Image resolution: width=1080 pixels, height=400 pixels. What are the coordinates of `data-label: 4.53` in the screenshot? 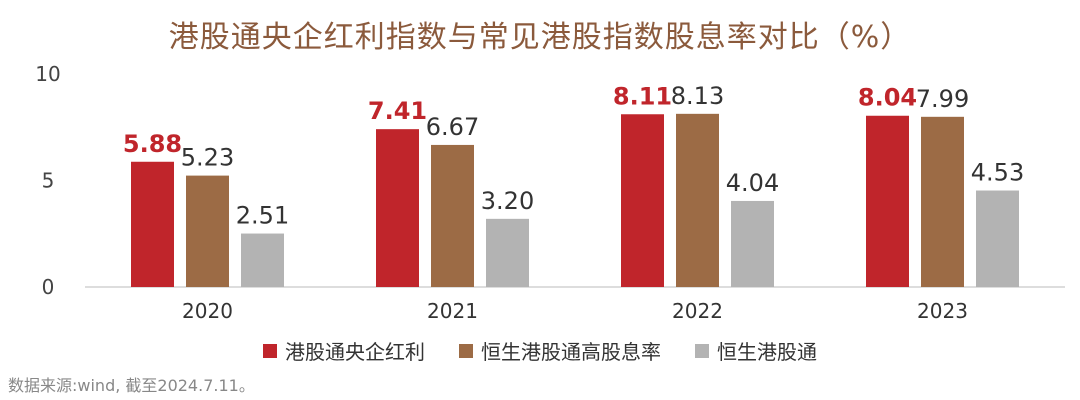 It's located at (997, 173).